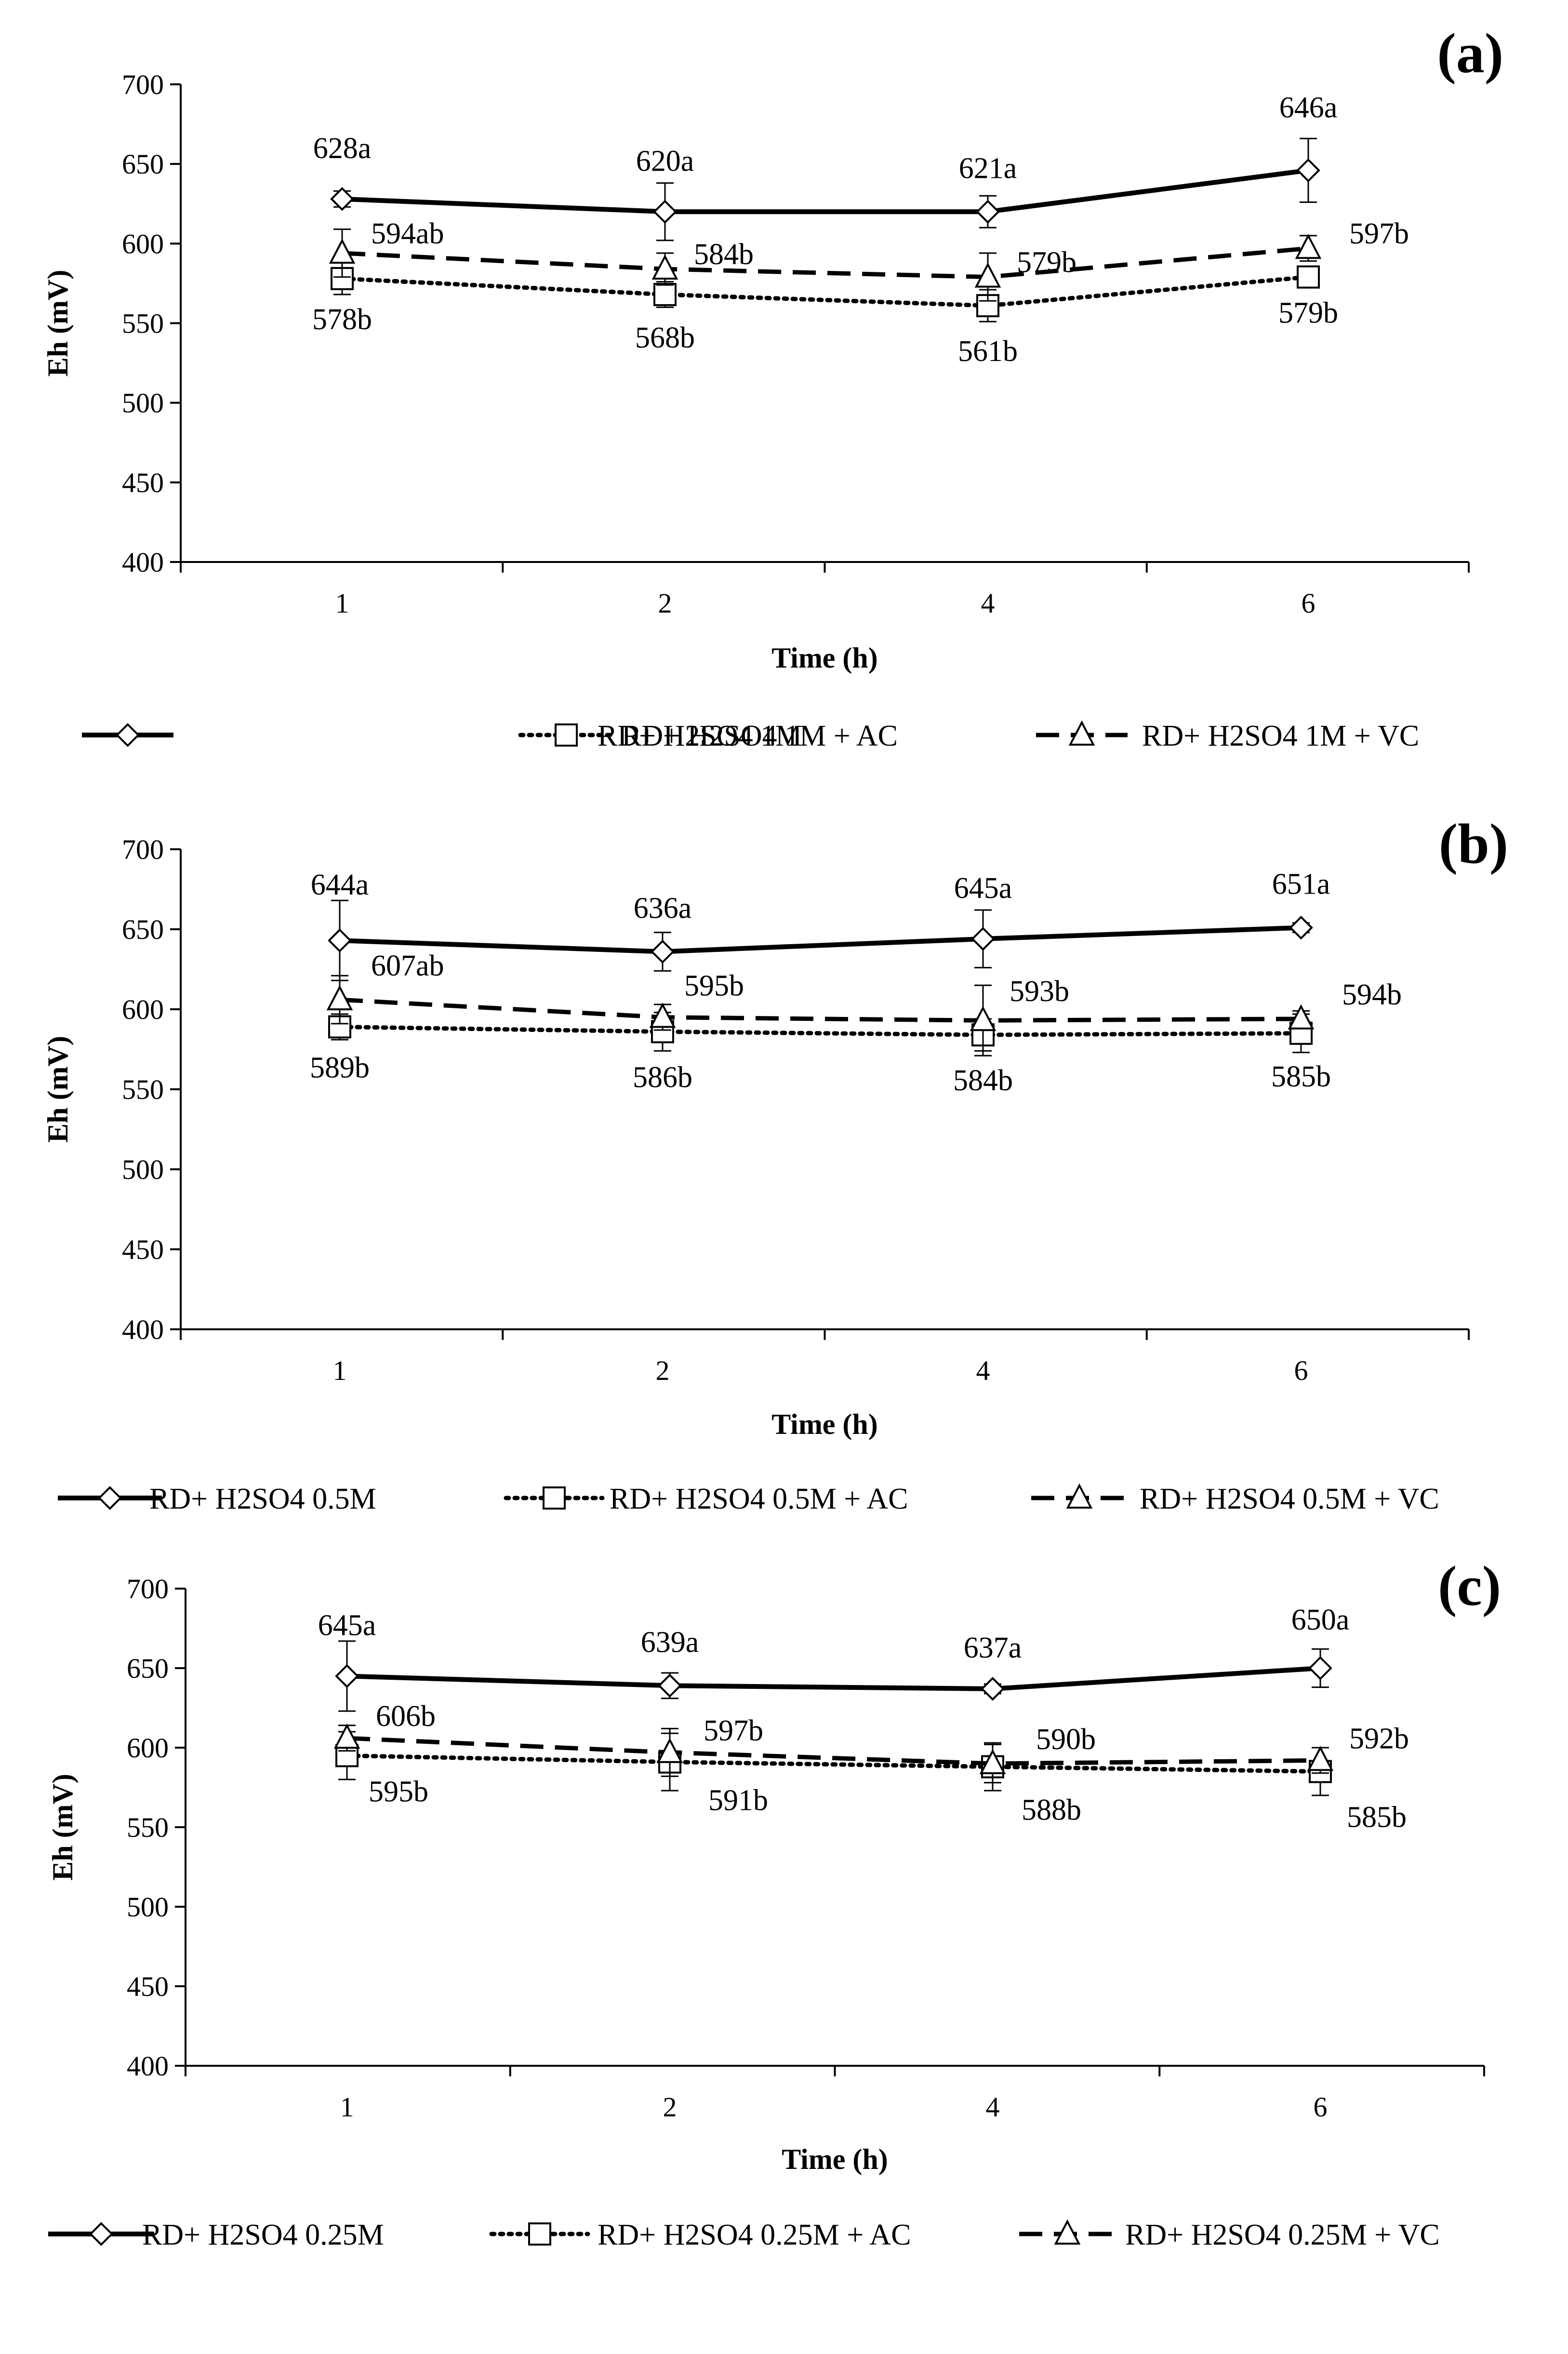  What do you see at coordinates (738, 1801) in the screenshot?
I see `data-label: 591b` at bounding box center [738, 1801].